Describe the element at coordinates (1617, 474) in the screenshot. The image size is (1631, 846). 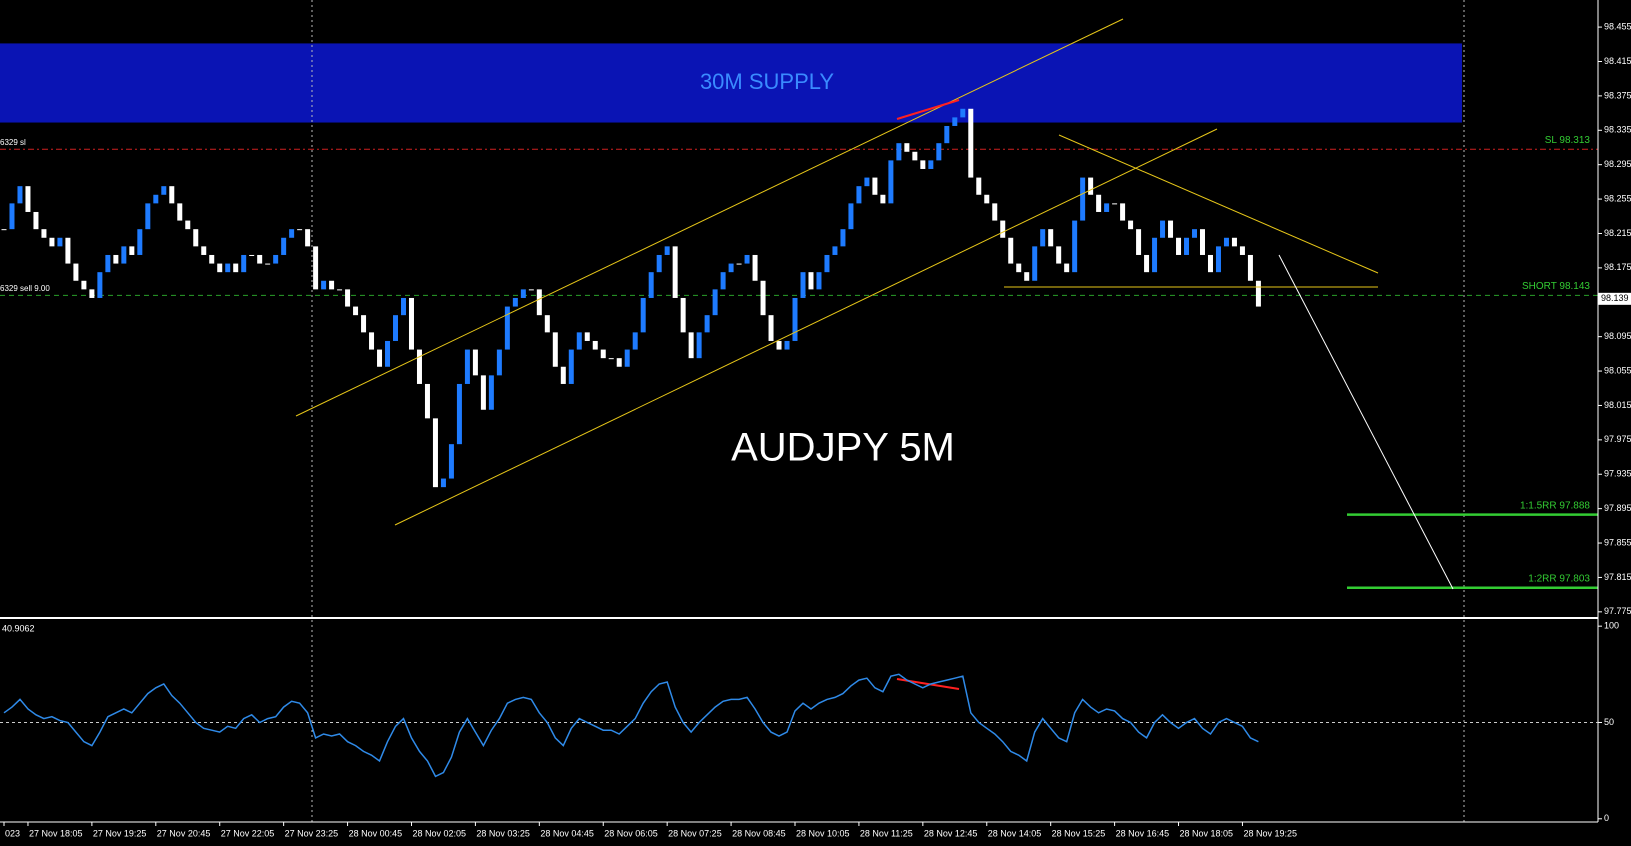
I see `y-tick-label: 97.935` at that location.